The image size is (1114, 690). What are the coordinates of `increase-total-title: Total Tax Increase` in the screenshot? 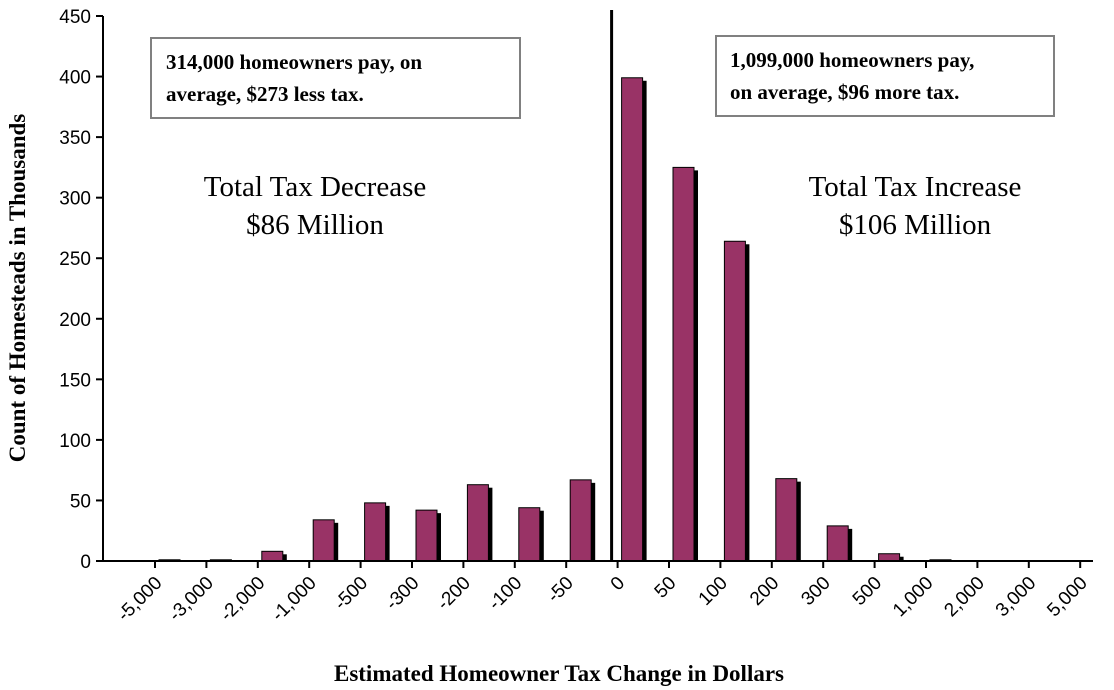 It's located at (915, 187).